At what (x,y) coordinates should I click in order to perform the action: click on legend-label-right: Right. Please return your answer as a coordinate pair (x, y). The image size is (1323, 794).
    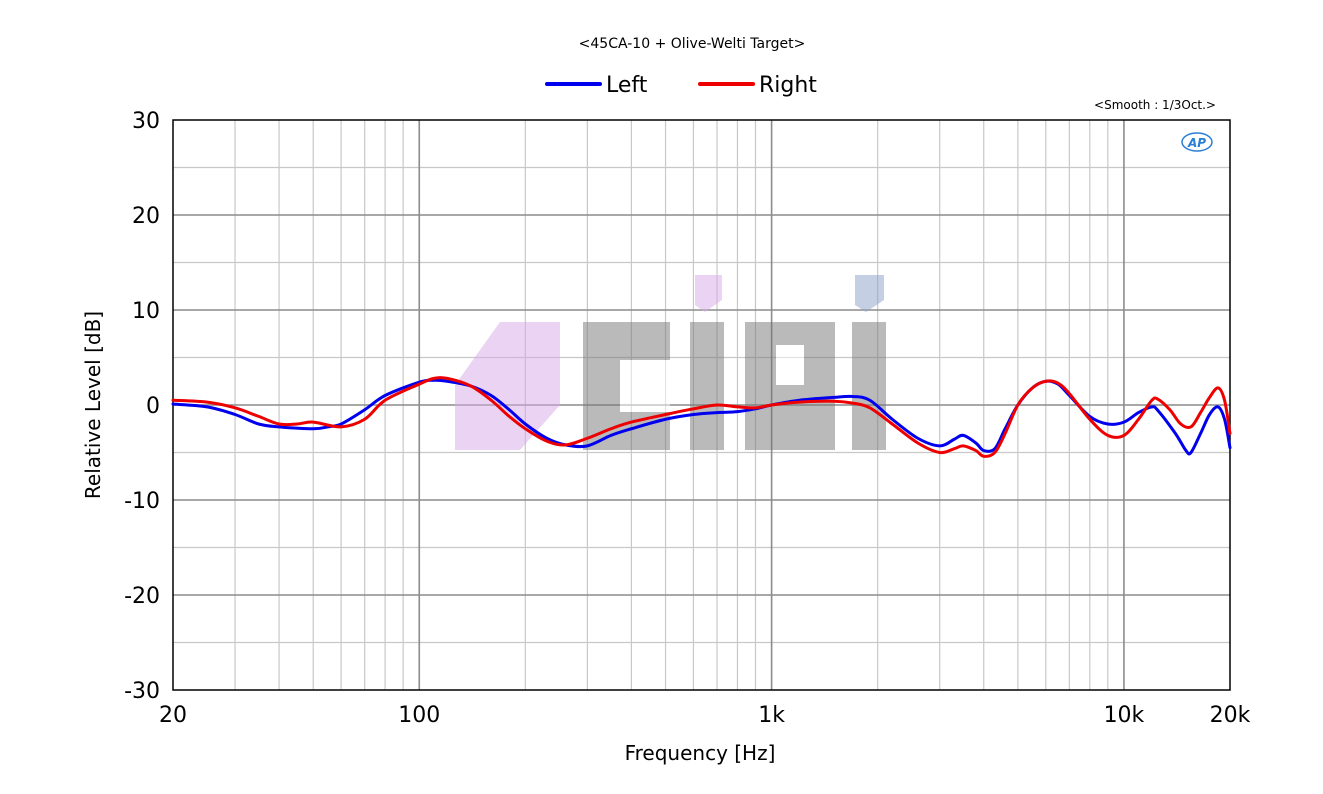
    Looking at the image, I should click on (788, 85).